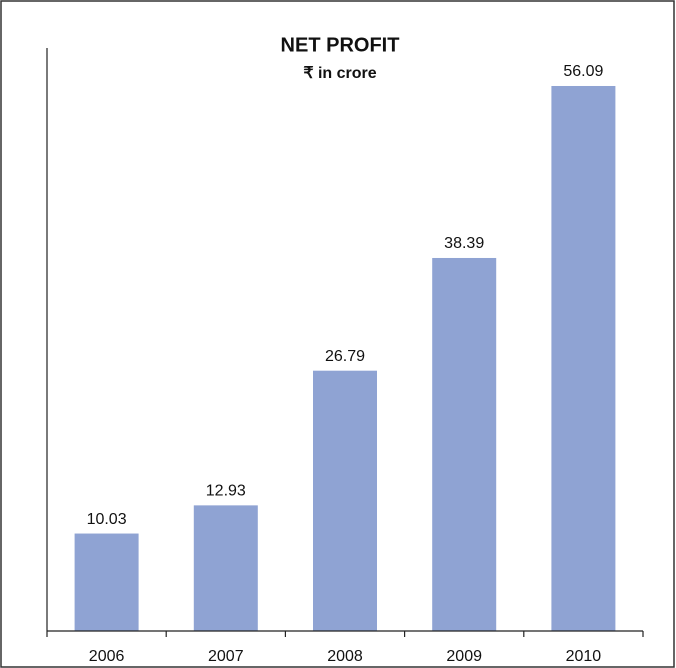  I want to click on x-tick-label: 2009, so click(464, 656).